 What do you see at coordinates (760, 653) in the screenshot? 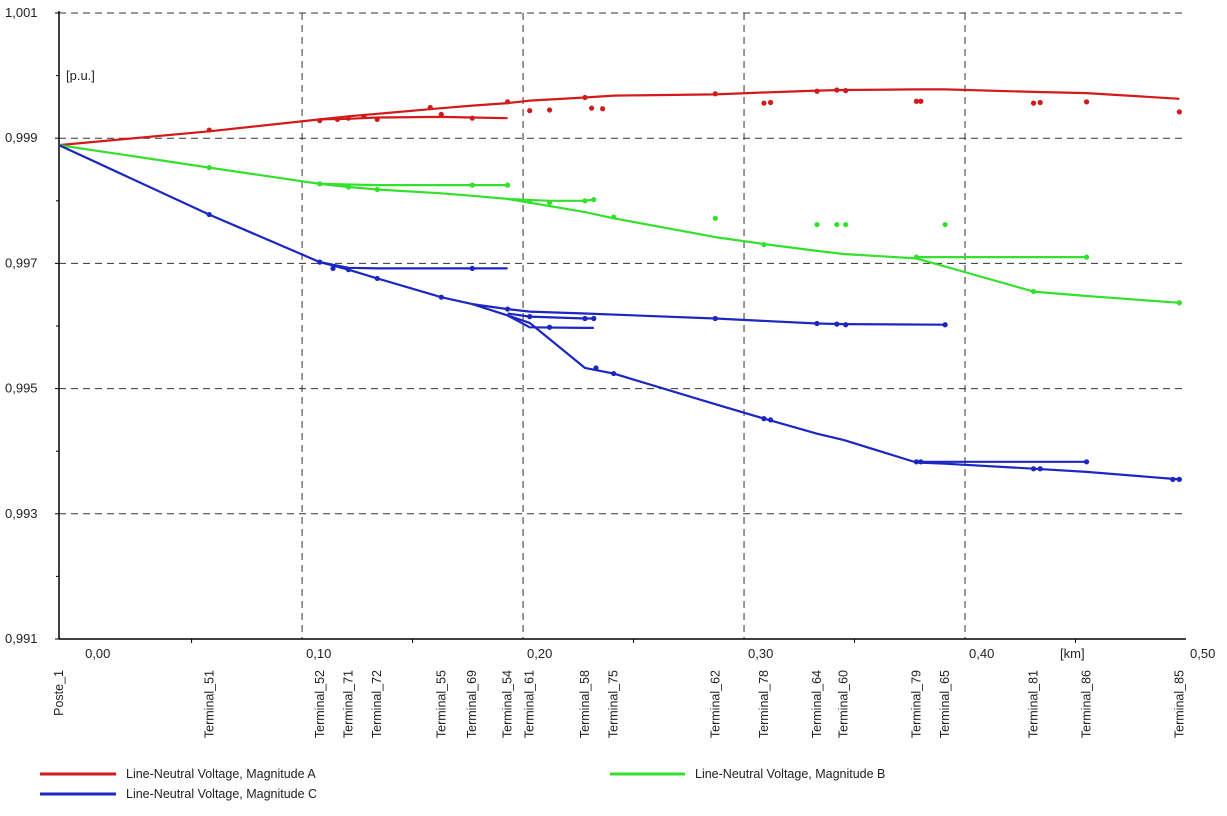
I see `x-tick-label: 0,30` at bounding box center [760, 653].